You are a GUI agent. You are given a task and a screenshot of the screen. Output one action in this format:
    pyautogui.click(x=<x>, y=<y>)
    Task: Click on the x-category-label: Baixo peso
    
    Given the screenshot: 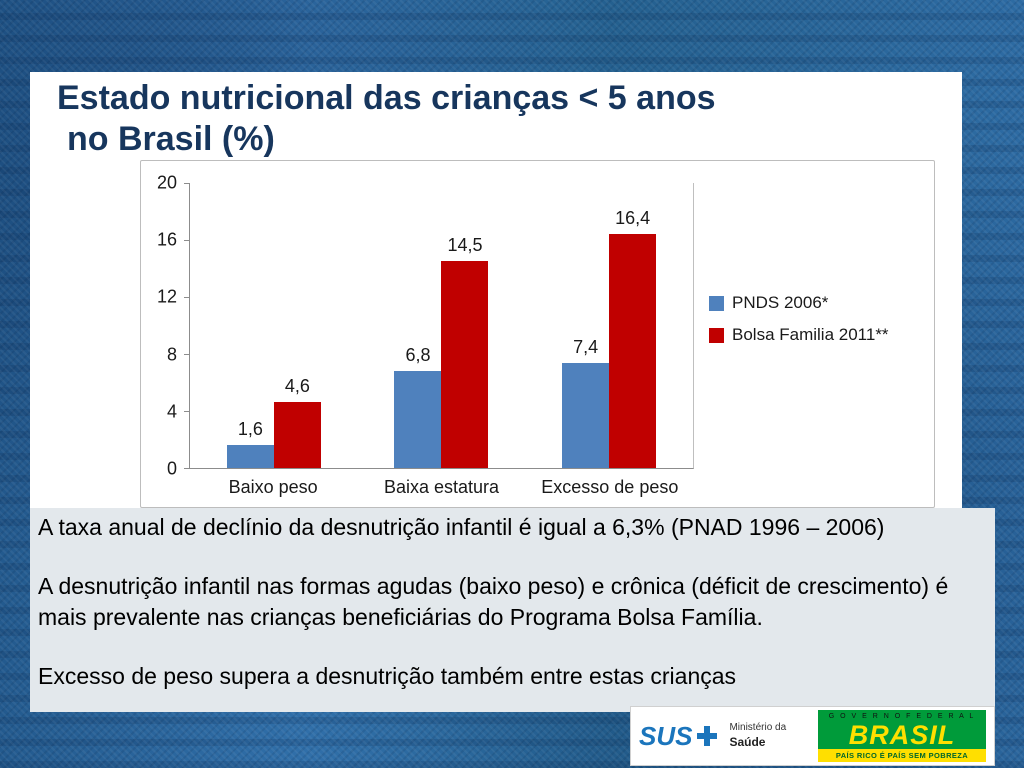 What is the action you would take?
    pyautogui.click(x=273, y=487)
    